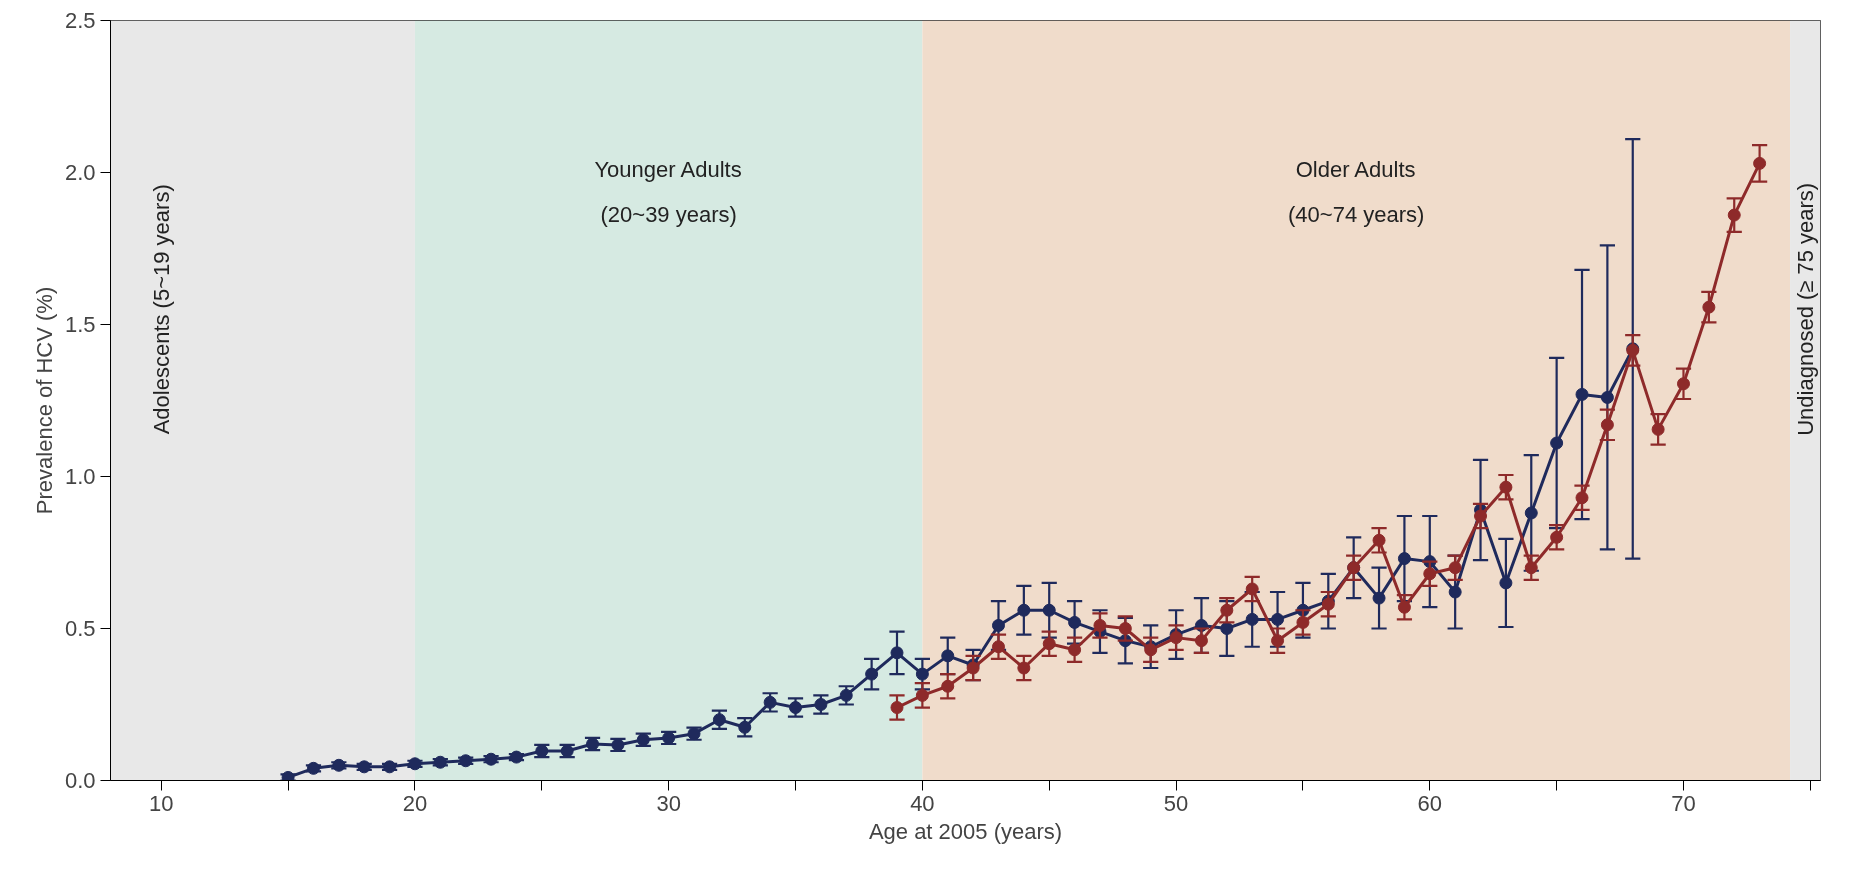 This screenshot has height=886, width=1860. What do you see at coordinates (922, 803) in the screenshot?
I see `x-tick-label: 40` at bounding box center [922, 803].